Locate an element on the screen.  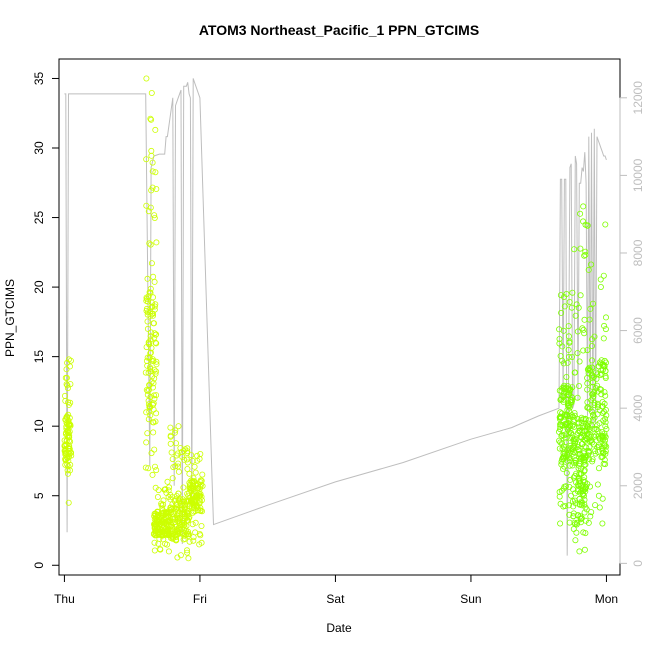
y2-tick-label: 8000 is located at coordinates (638, 252).